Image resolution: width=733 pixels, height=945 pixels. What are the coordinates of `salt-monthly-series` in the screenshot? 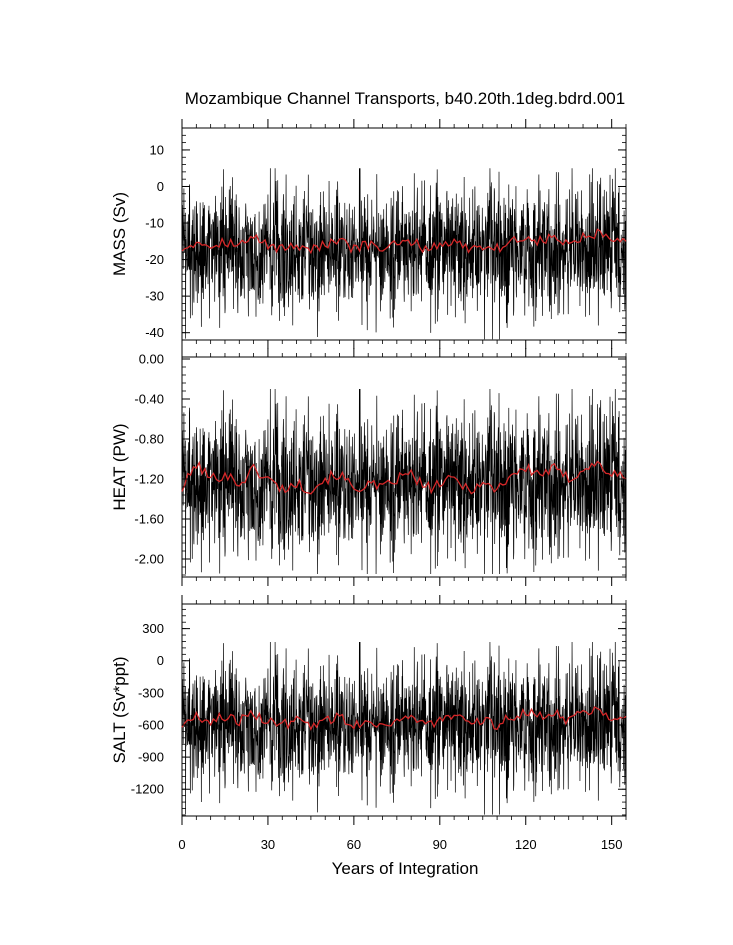 It's located at (404, 728).